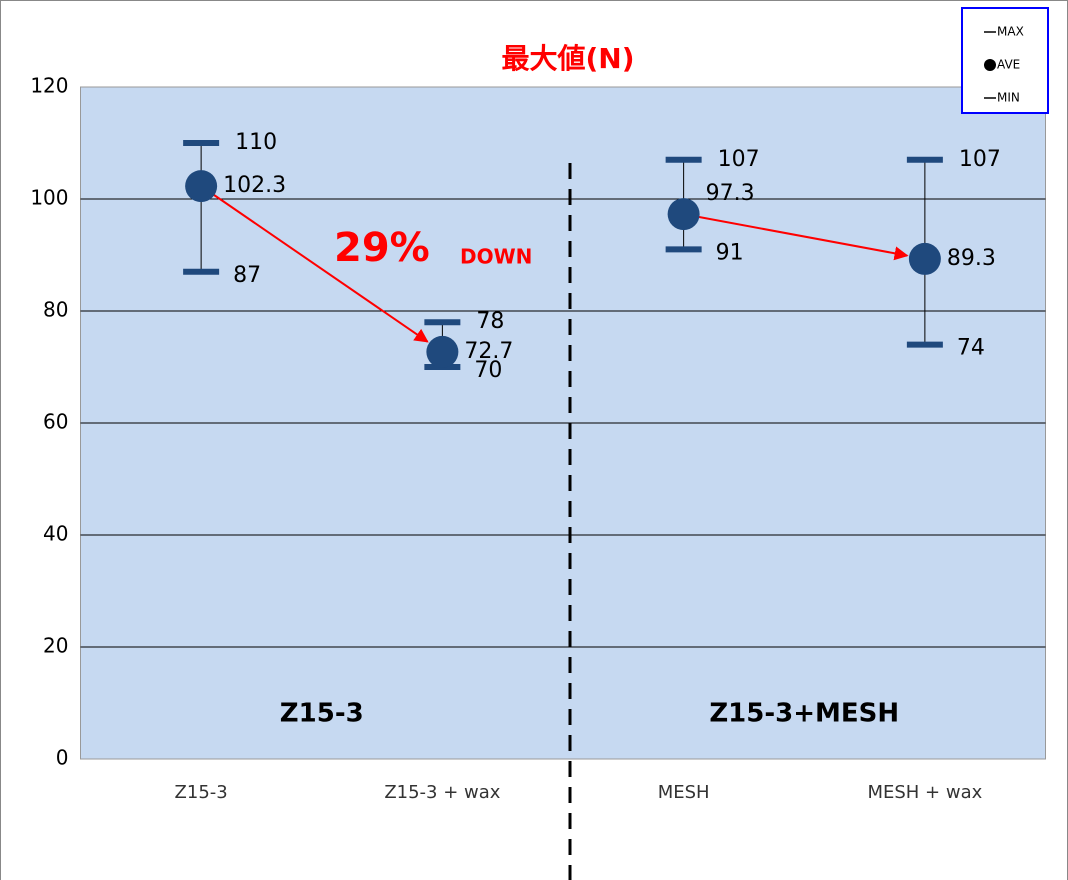 The image size is (1068, 880). I want to click on min-label: 70, so click(488, 370).